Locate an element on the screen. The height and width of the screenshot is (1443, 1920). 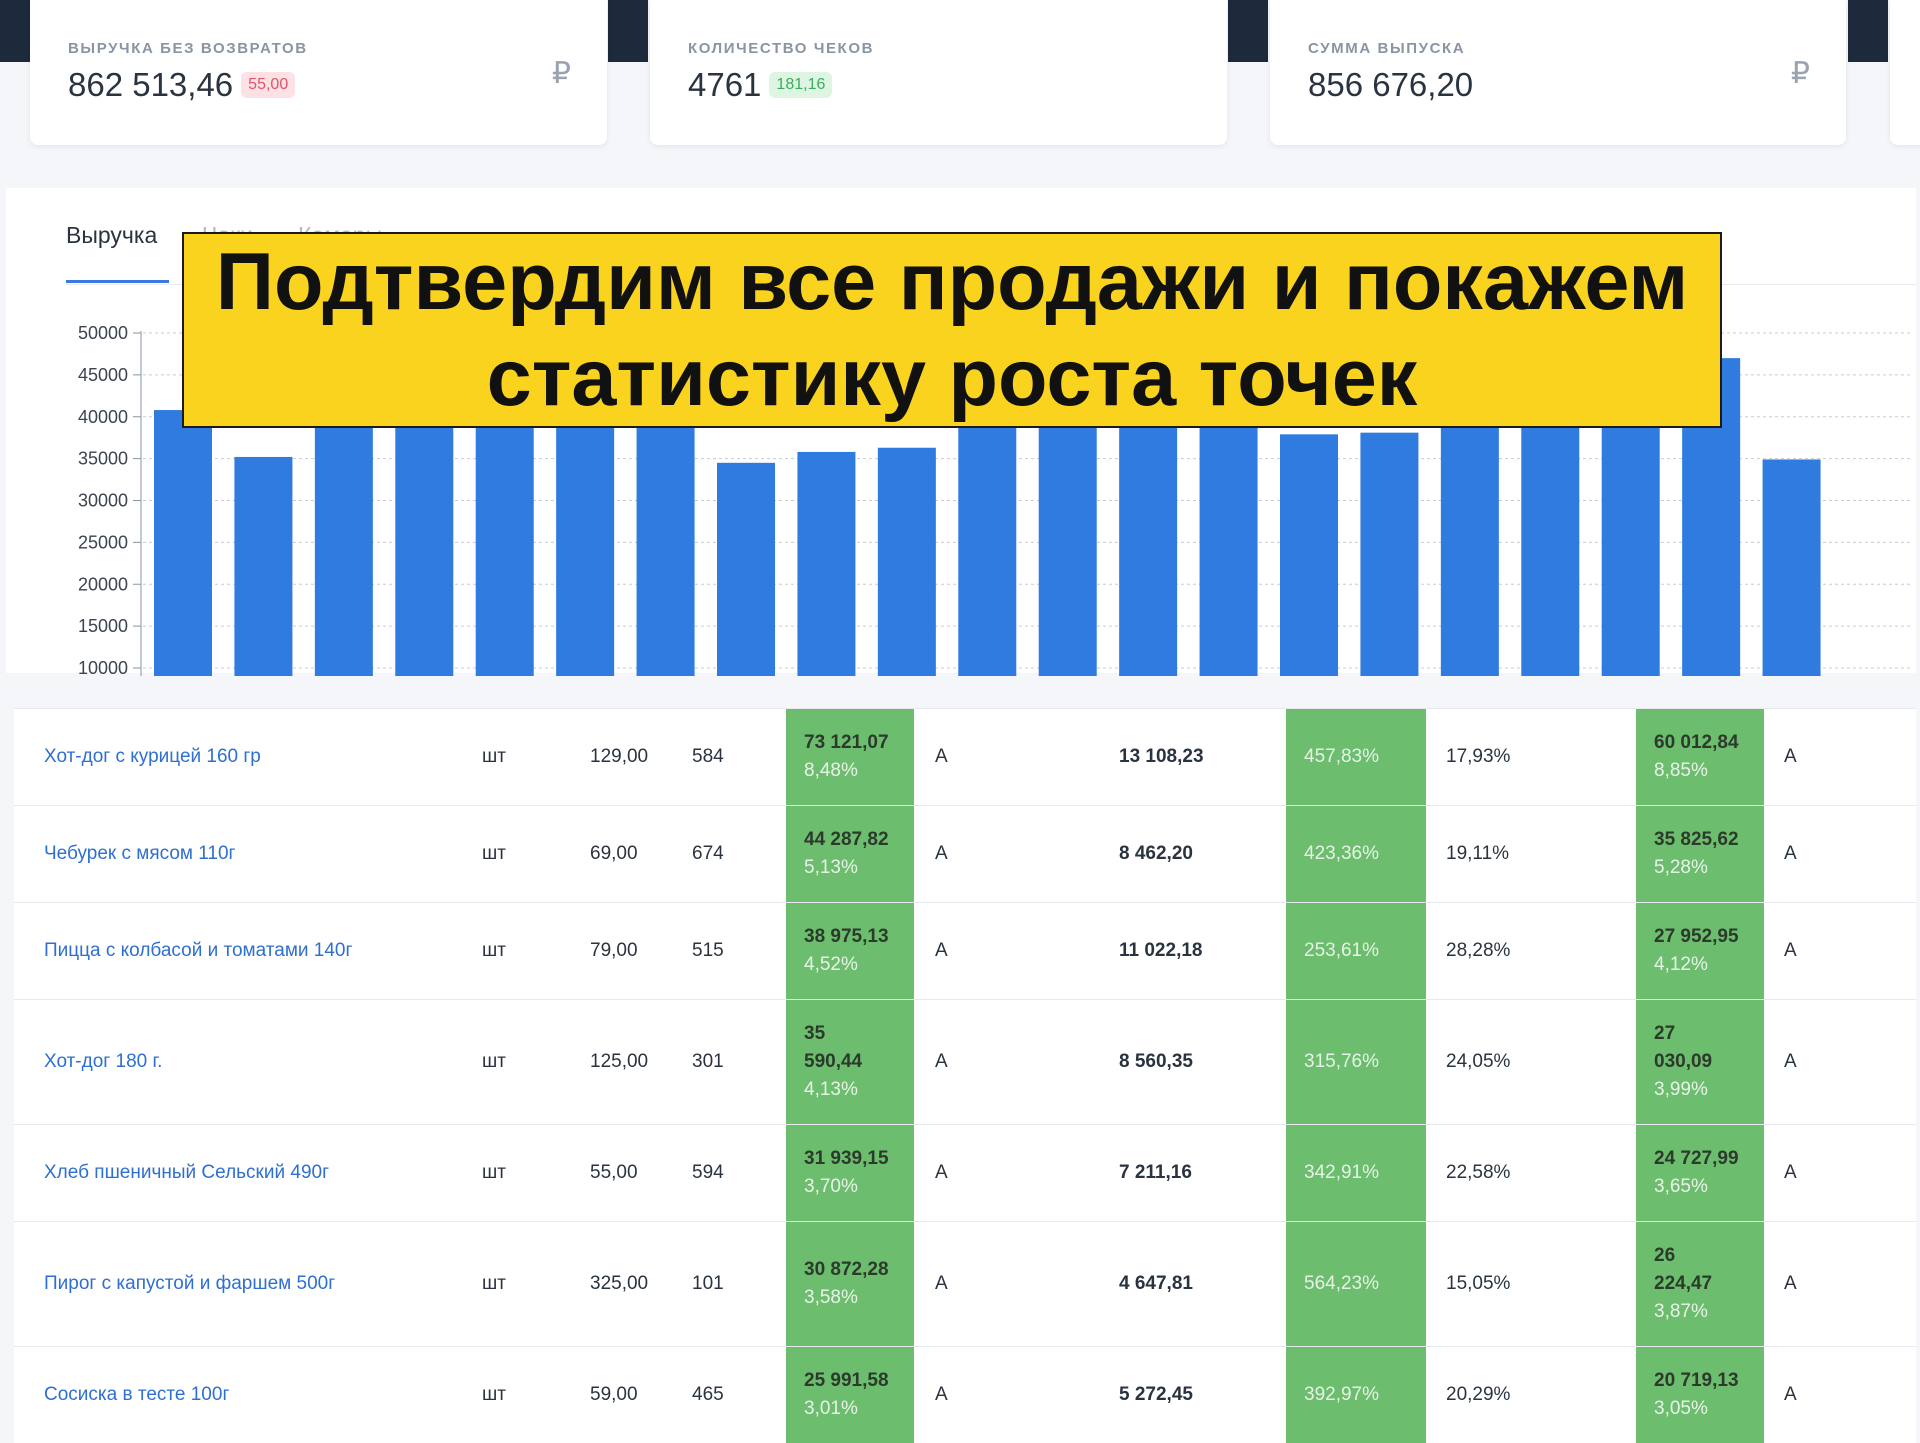
markup-cell: 564,23% is located at coordinates (1356, 1284).